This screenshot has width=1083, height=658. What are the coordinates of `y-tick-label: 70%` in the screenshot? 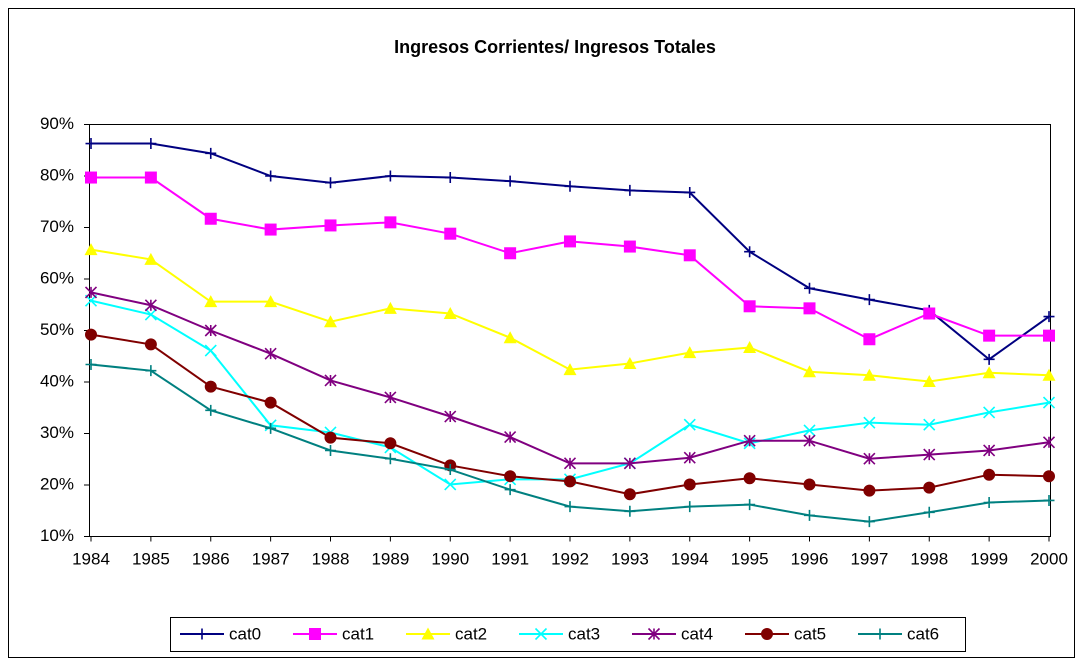 It's located at (57, 226).